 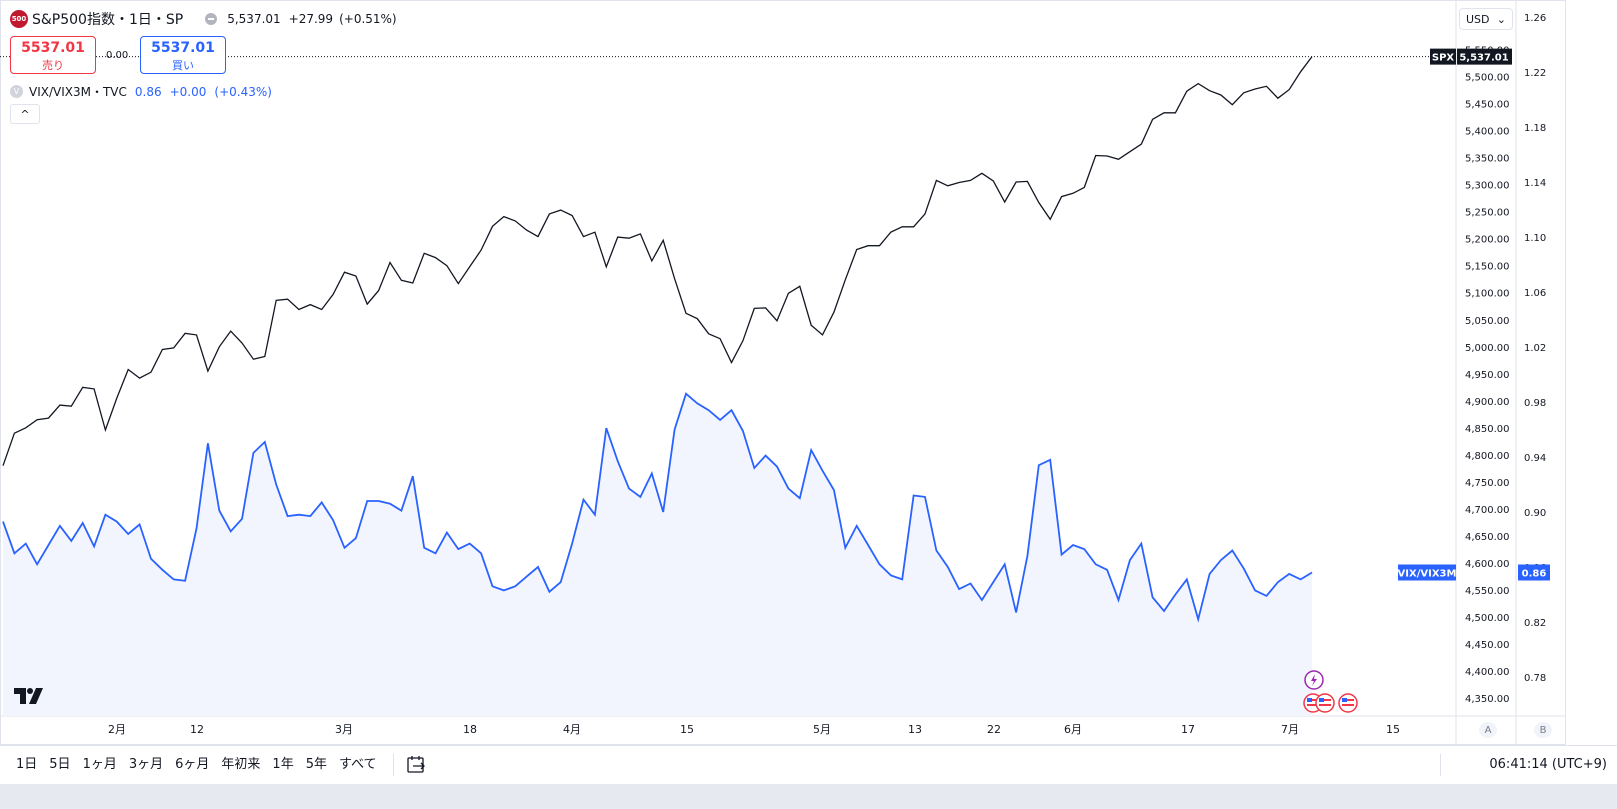 What do you see at coordinates (1487, 375) in the screenshot?
I see `price-tick-label: 4,950.00` at bounding box center [1487, 375].